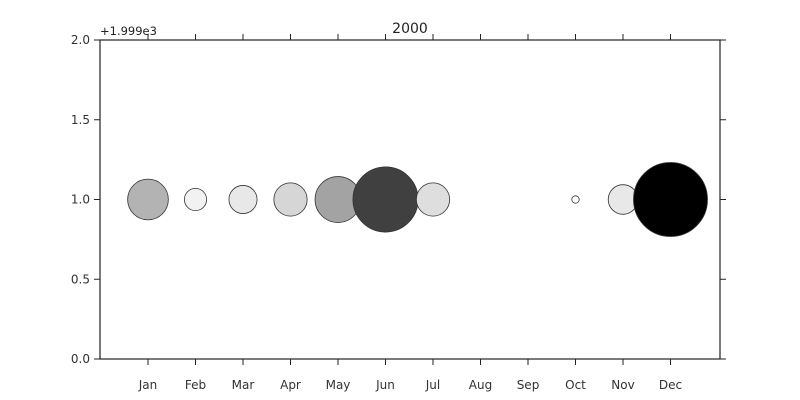 The height and width of the screenshot is (400, 800). Describe the element at coordinates (148, 199) in the screenshot. I see `bubble-jan` at that location.